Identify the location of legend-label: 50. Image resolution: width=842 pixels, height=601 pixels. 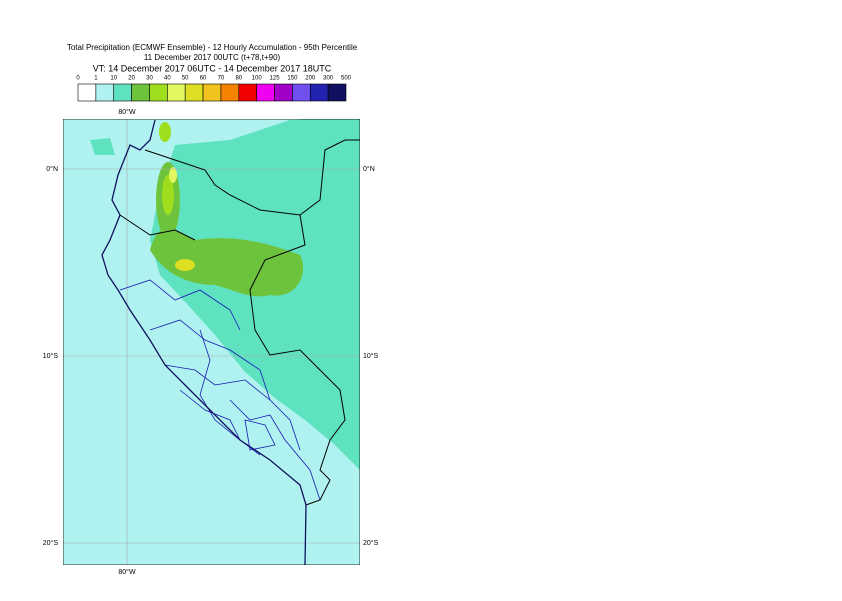
(185, 79).